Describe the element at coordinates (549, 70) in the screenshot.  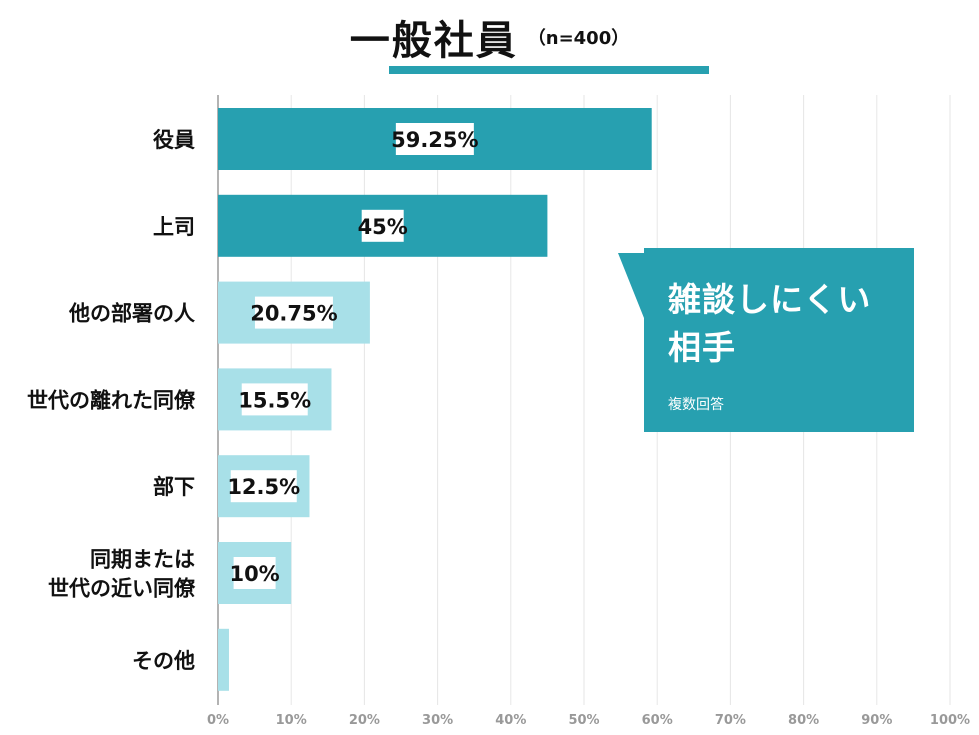
I see `title-underline` at that location.